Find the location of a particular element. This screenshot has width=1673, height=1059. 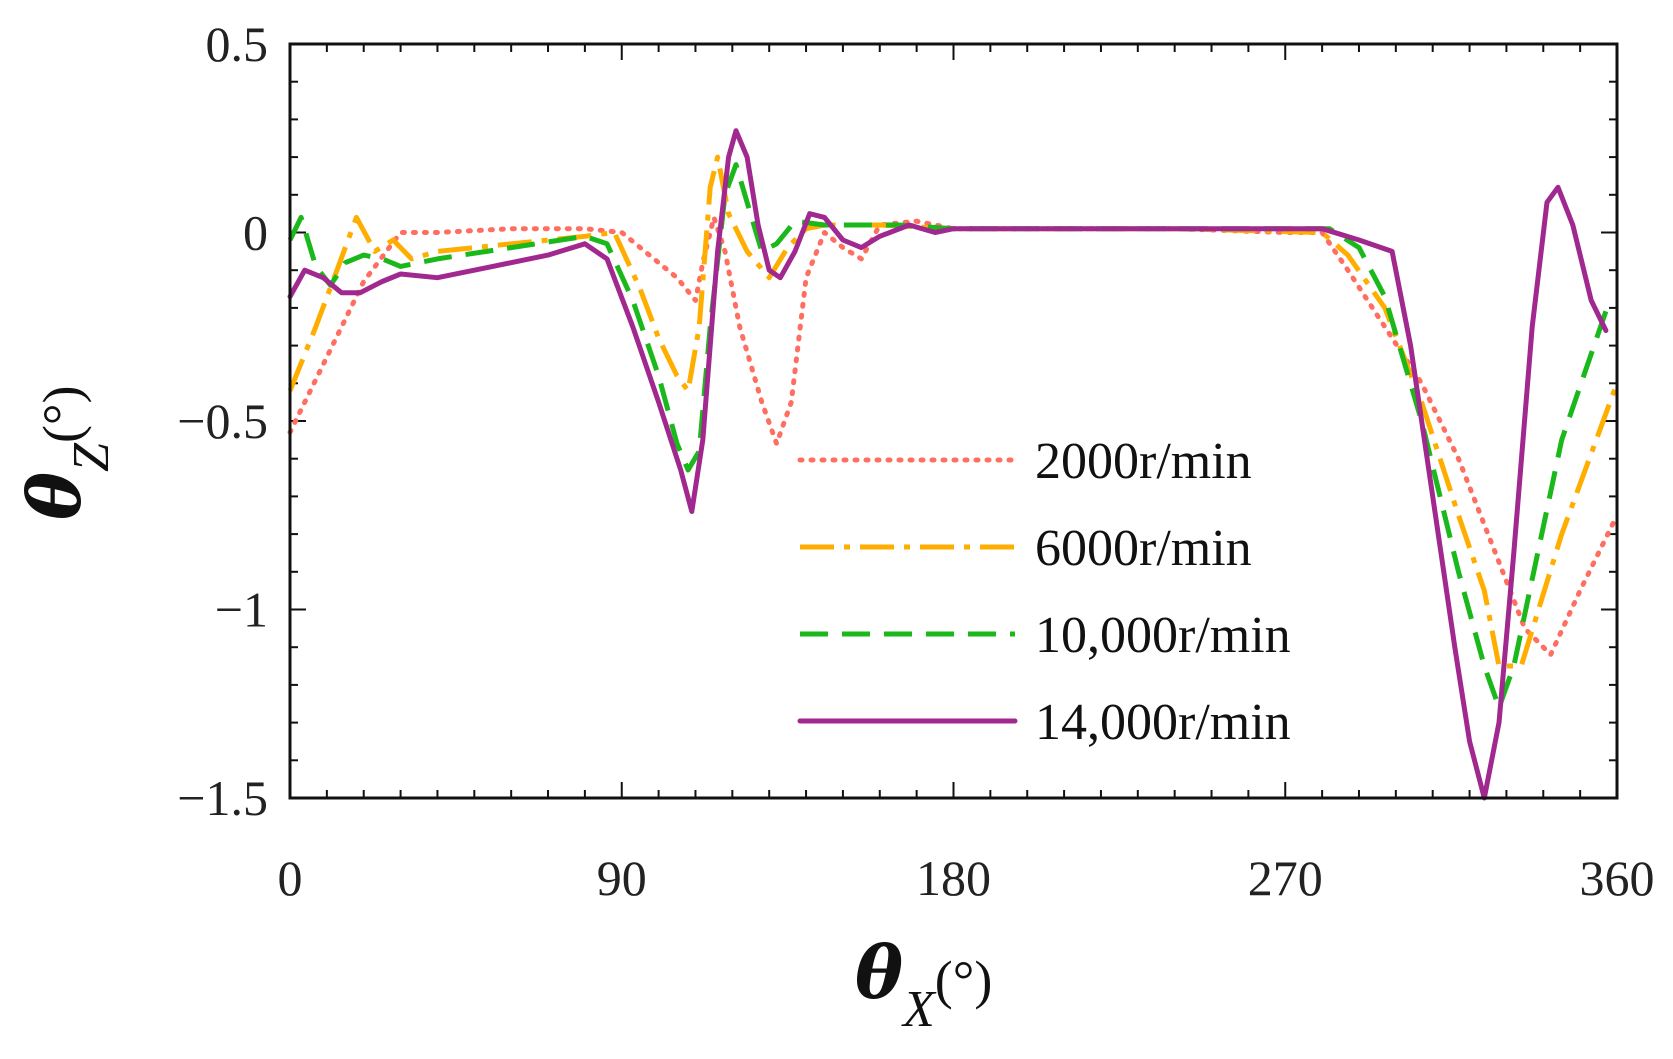

x-axis-label: θX(°) is located at coordinates (923, 984).